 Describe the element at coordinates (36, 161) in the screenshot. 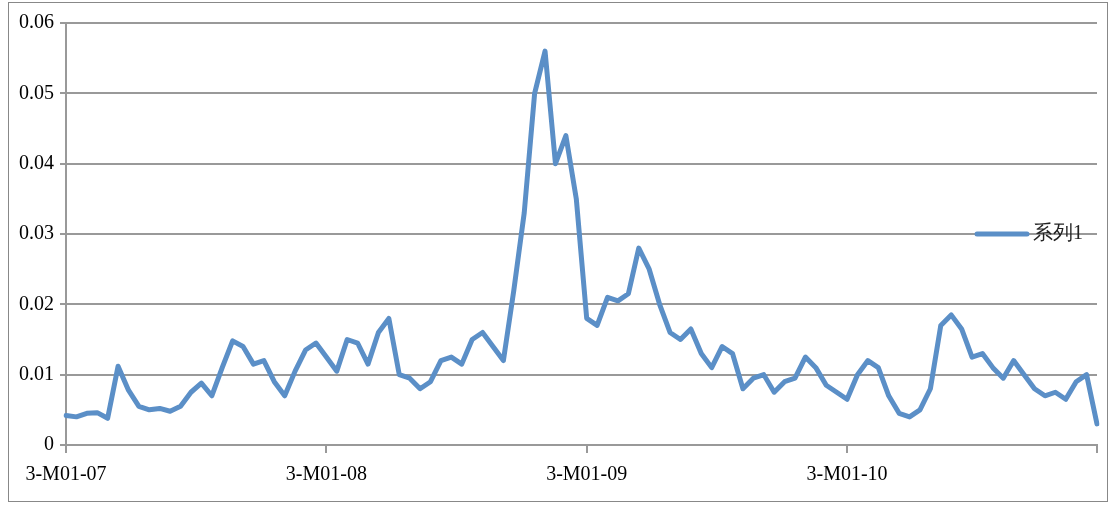

I see `y-tick-label: 0.04` at that location.